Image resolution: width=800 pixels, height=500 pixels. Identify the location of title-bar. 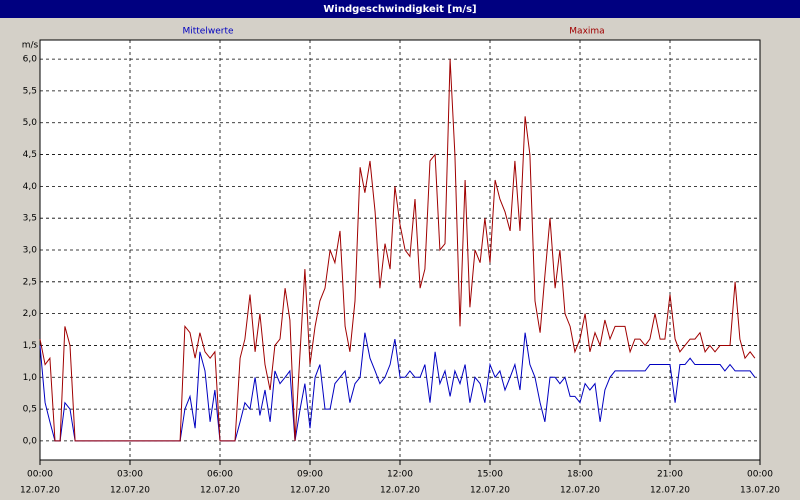
(400, 9).